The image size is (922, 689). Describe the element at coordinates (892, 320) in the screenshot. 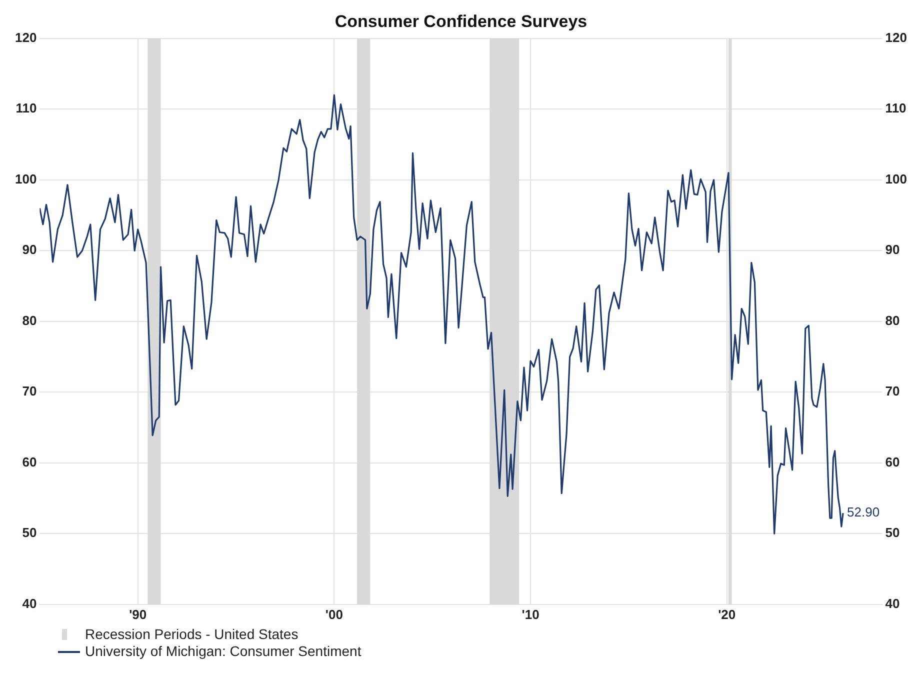

I see `y2-tick-label: 80` at that location.